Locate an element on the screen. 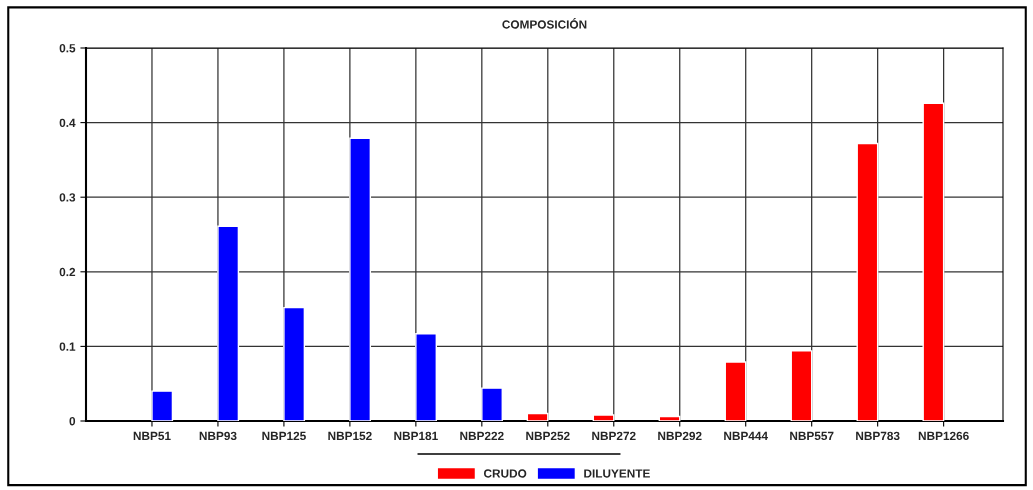  x-tick-label: NBP783 is located at coordinates (878, 436).